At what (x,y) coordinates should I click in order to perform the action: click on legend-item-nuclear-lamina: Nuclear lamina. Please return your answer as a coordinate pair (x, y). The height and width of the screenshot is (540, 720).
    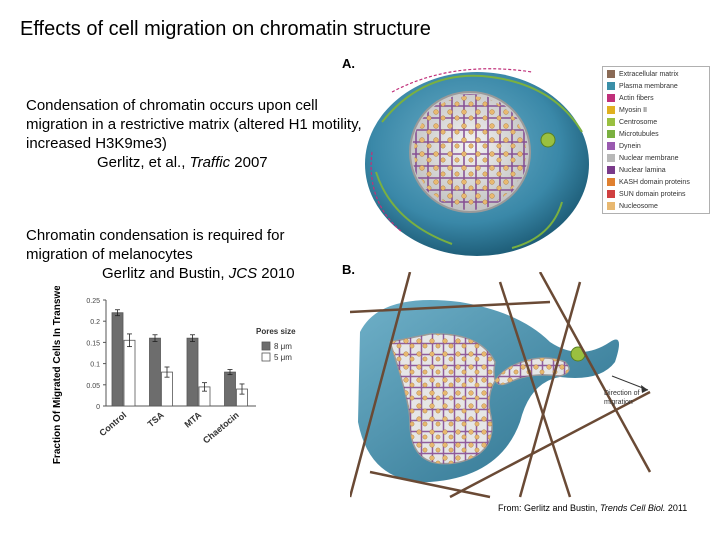
    Looking at the image, I should click on (636, 170).